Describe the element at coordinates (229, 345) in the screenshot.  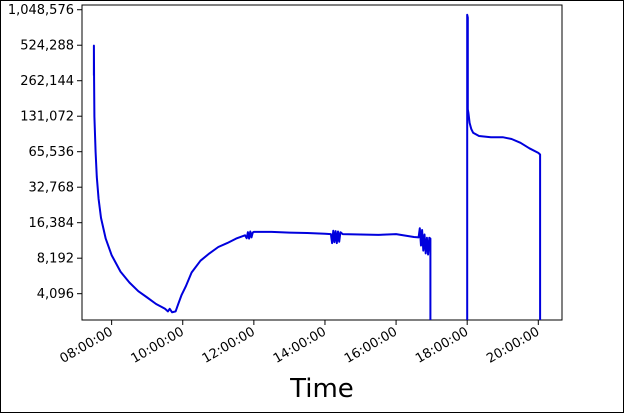
I see `x-tick-label: 12:00:00` at that location.